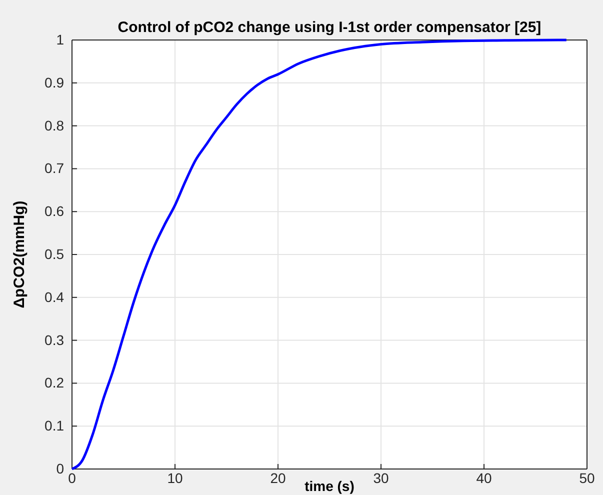  Describe the element at coordinates (54, 82) in the screenshot. I see `y-tick-label: 0.9` at that location.